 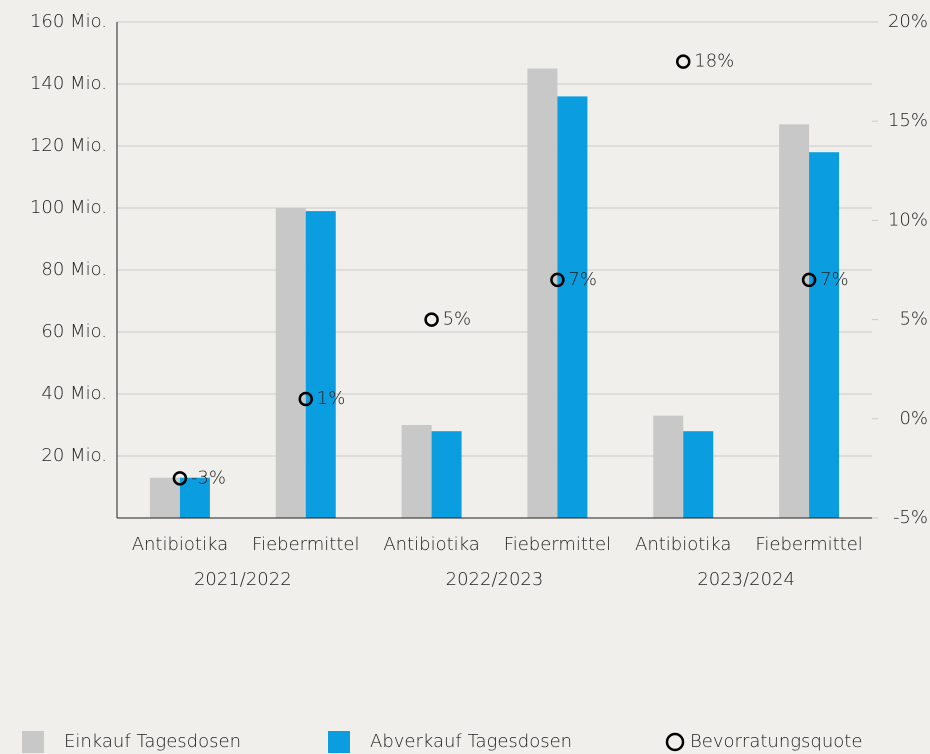 I want to click on group-label: 2022/2023, so click(x=495, y=579).